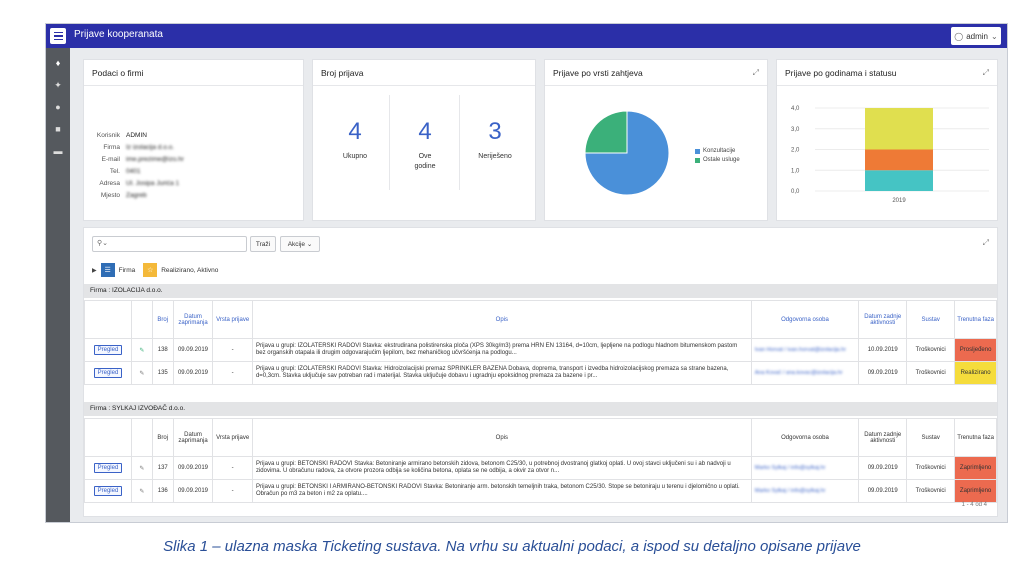 The width and height of the screenshot is (1024, 576). I want to click on pie-card-title: Prijave po vrsti zahtjeva, so click(598, 73).